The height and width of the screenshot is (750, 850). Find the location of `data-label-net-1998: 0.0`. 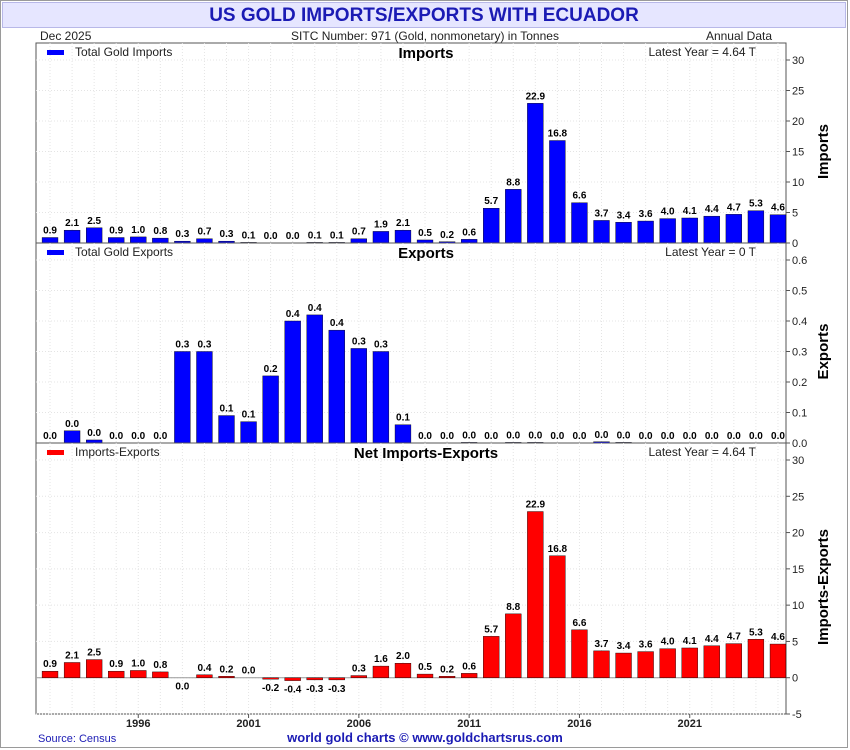

data-label-net-1998: 0.0 is located at coordinates (182, 687).